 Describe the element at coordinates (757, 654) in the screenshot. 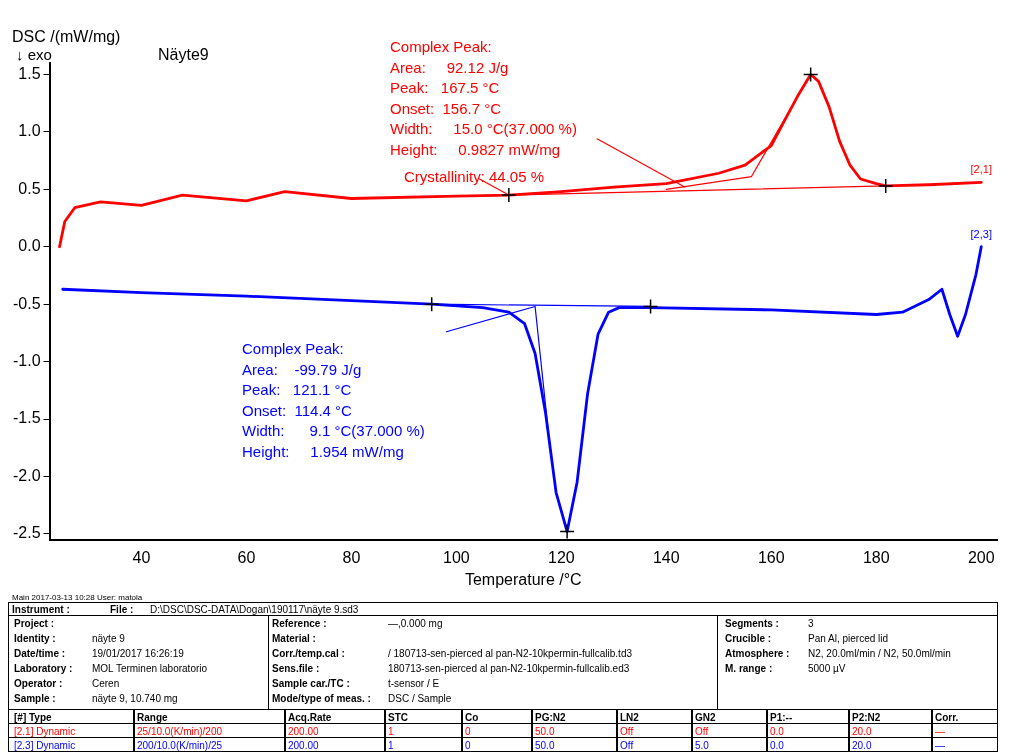

I see `text: Atmosphere :` at that location.